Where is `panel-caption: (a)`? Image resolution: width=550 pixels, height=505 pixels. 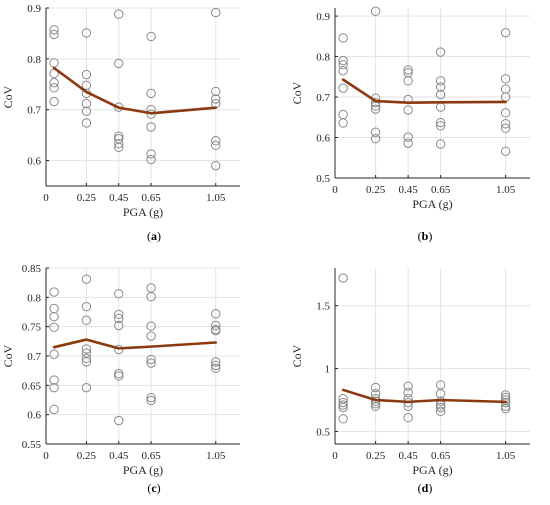
panel-caption: (a) is located at coordinates (154, 236).